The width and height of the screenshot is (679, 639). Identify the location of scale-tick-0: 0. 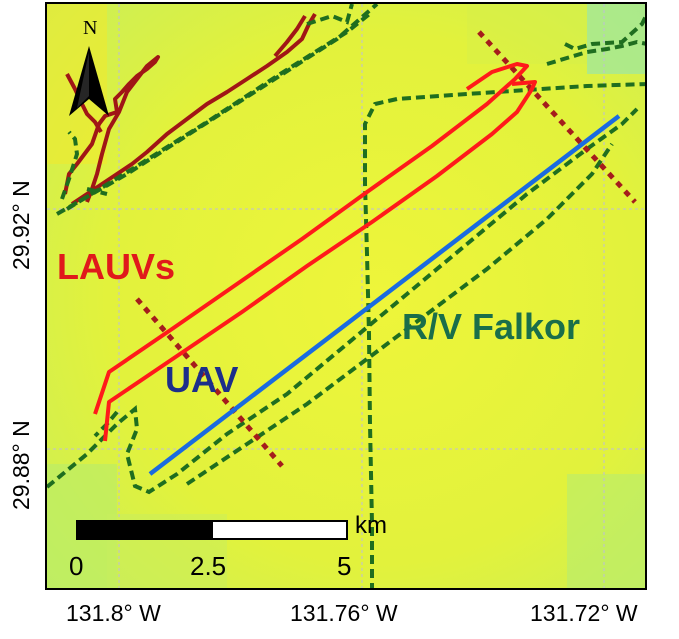
(76, 566).